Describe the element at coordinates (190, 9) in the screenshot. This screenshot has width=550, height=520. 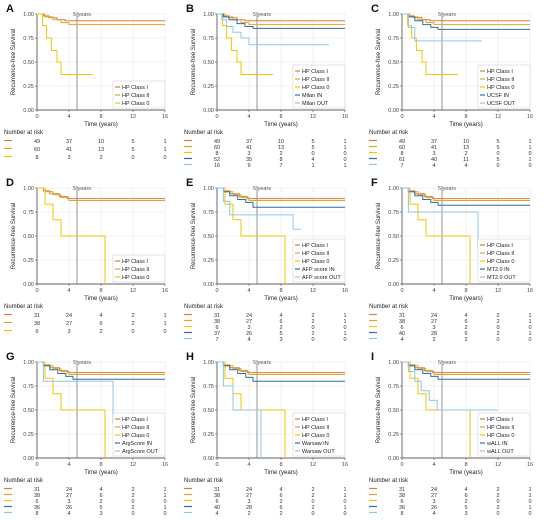
I see `panel-letter: B` at that location.